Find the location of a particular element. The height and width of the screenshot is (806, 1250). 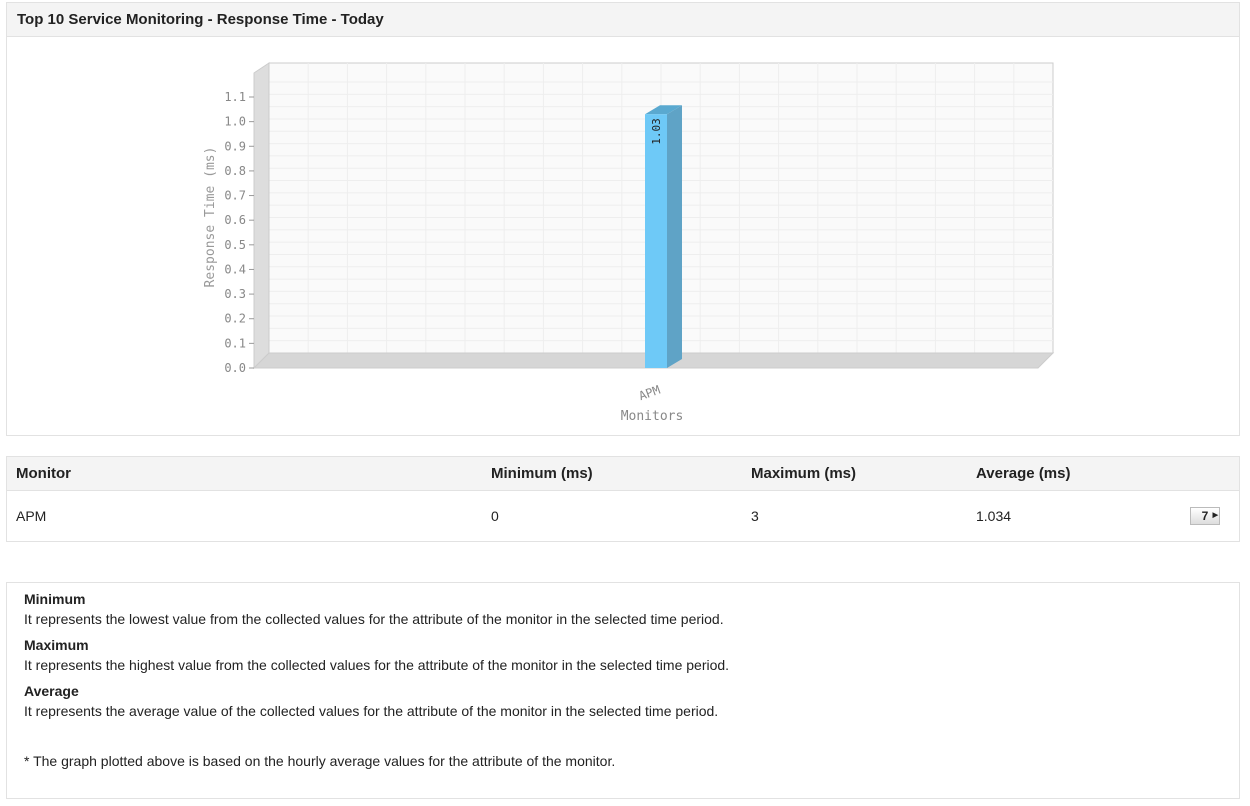

y-tick-label: 1.0 is located at coordinates (235, 122).